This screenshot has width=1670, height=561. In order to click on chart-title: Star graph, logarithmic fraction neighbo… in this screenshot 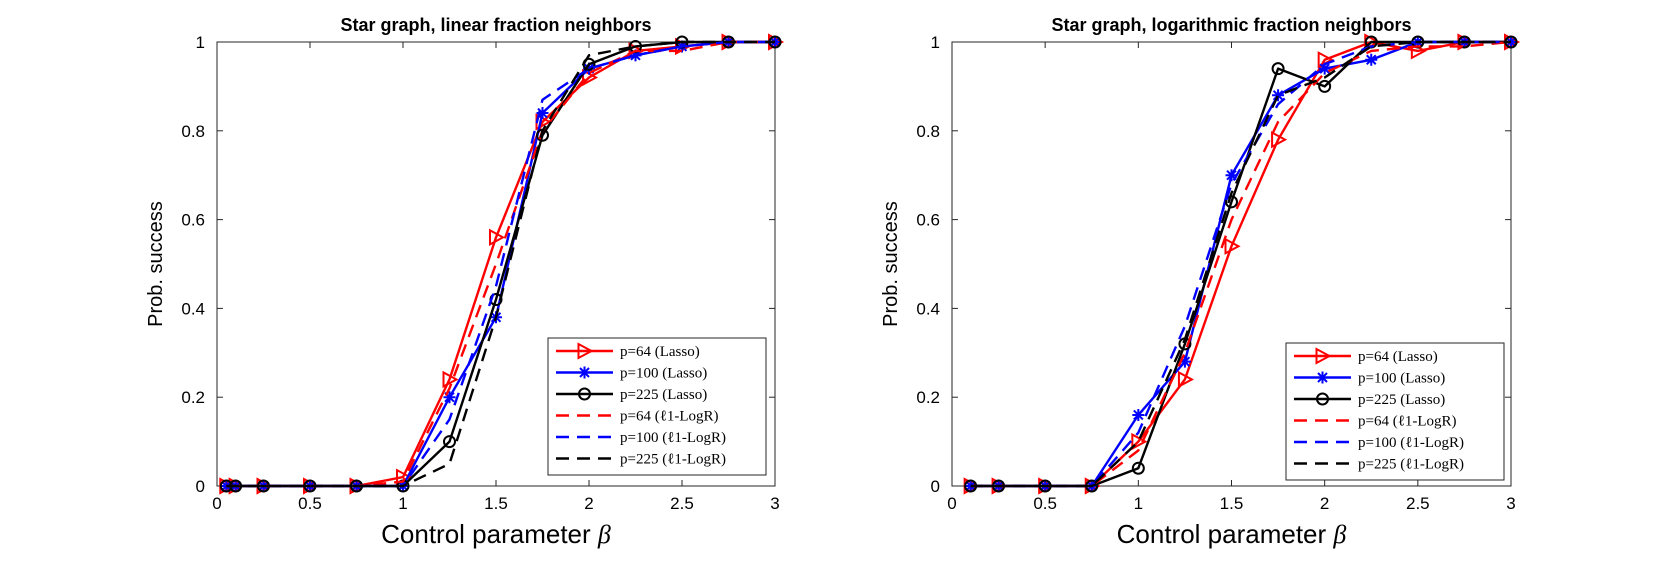, I will do `click(1231, 25)`.